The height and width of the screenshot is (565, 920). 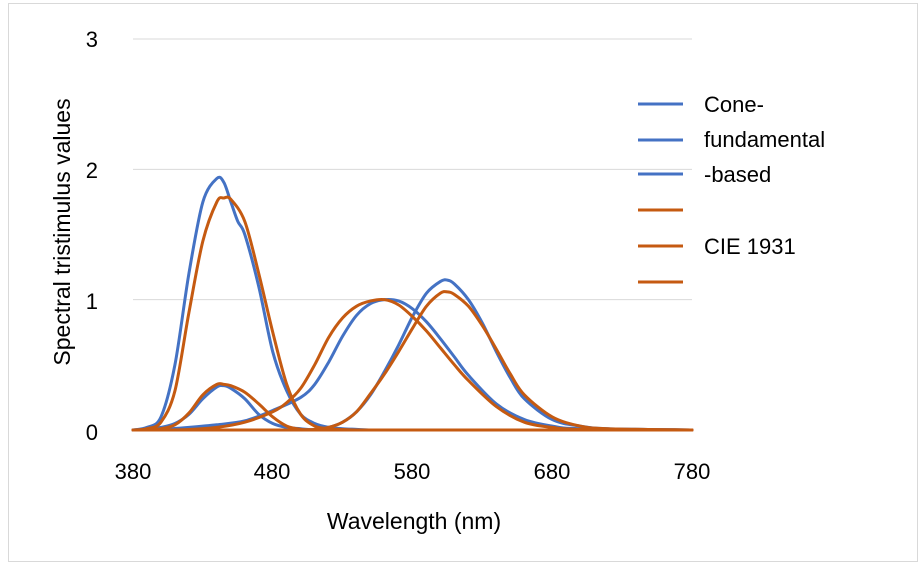 What do you see at coordinates (764, 139) in the screenshot?
I see `legend-label-line-2: fundamental` at bounding box center [764, 139].